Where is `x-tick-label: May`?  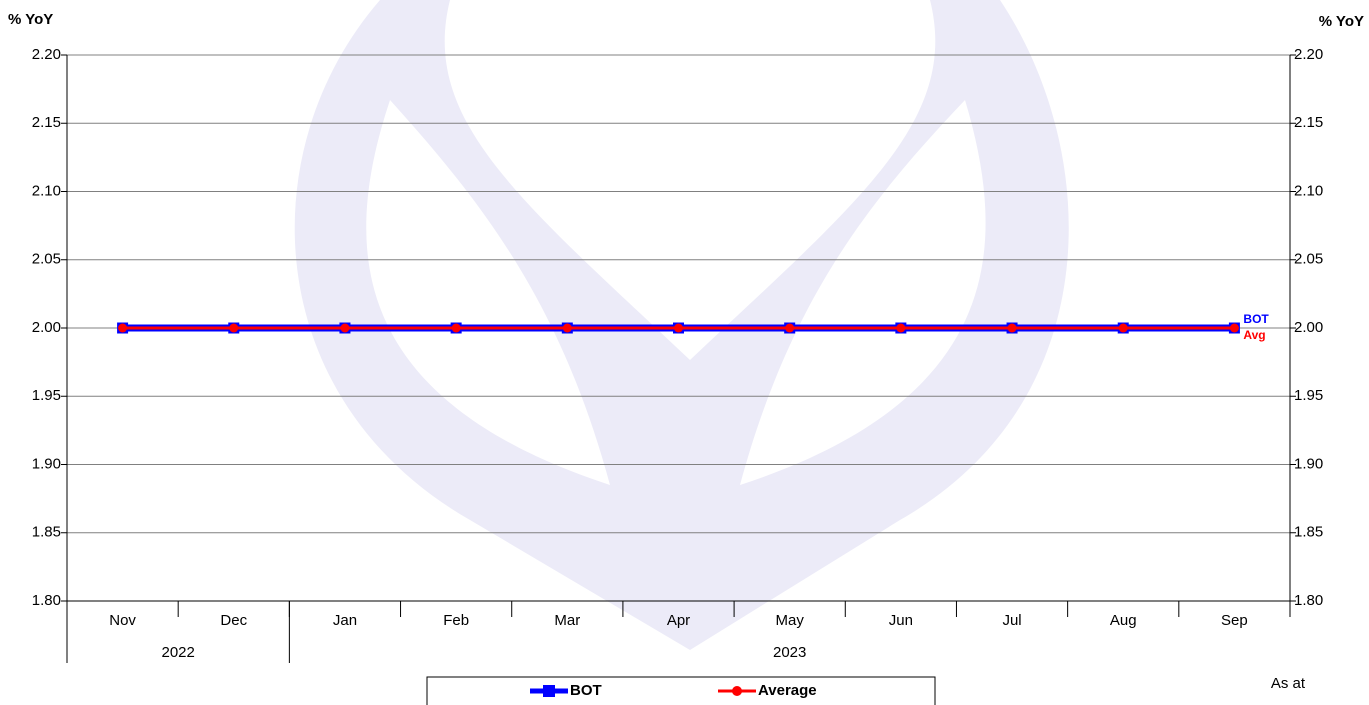 x-tick-label: May is located at coordinates (790, 620).